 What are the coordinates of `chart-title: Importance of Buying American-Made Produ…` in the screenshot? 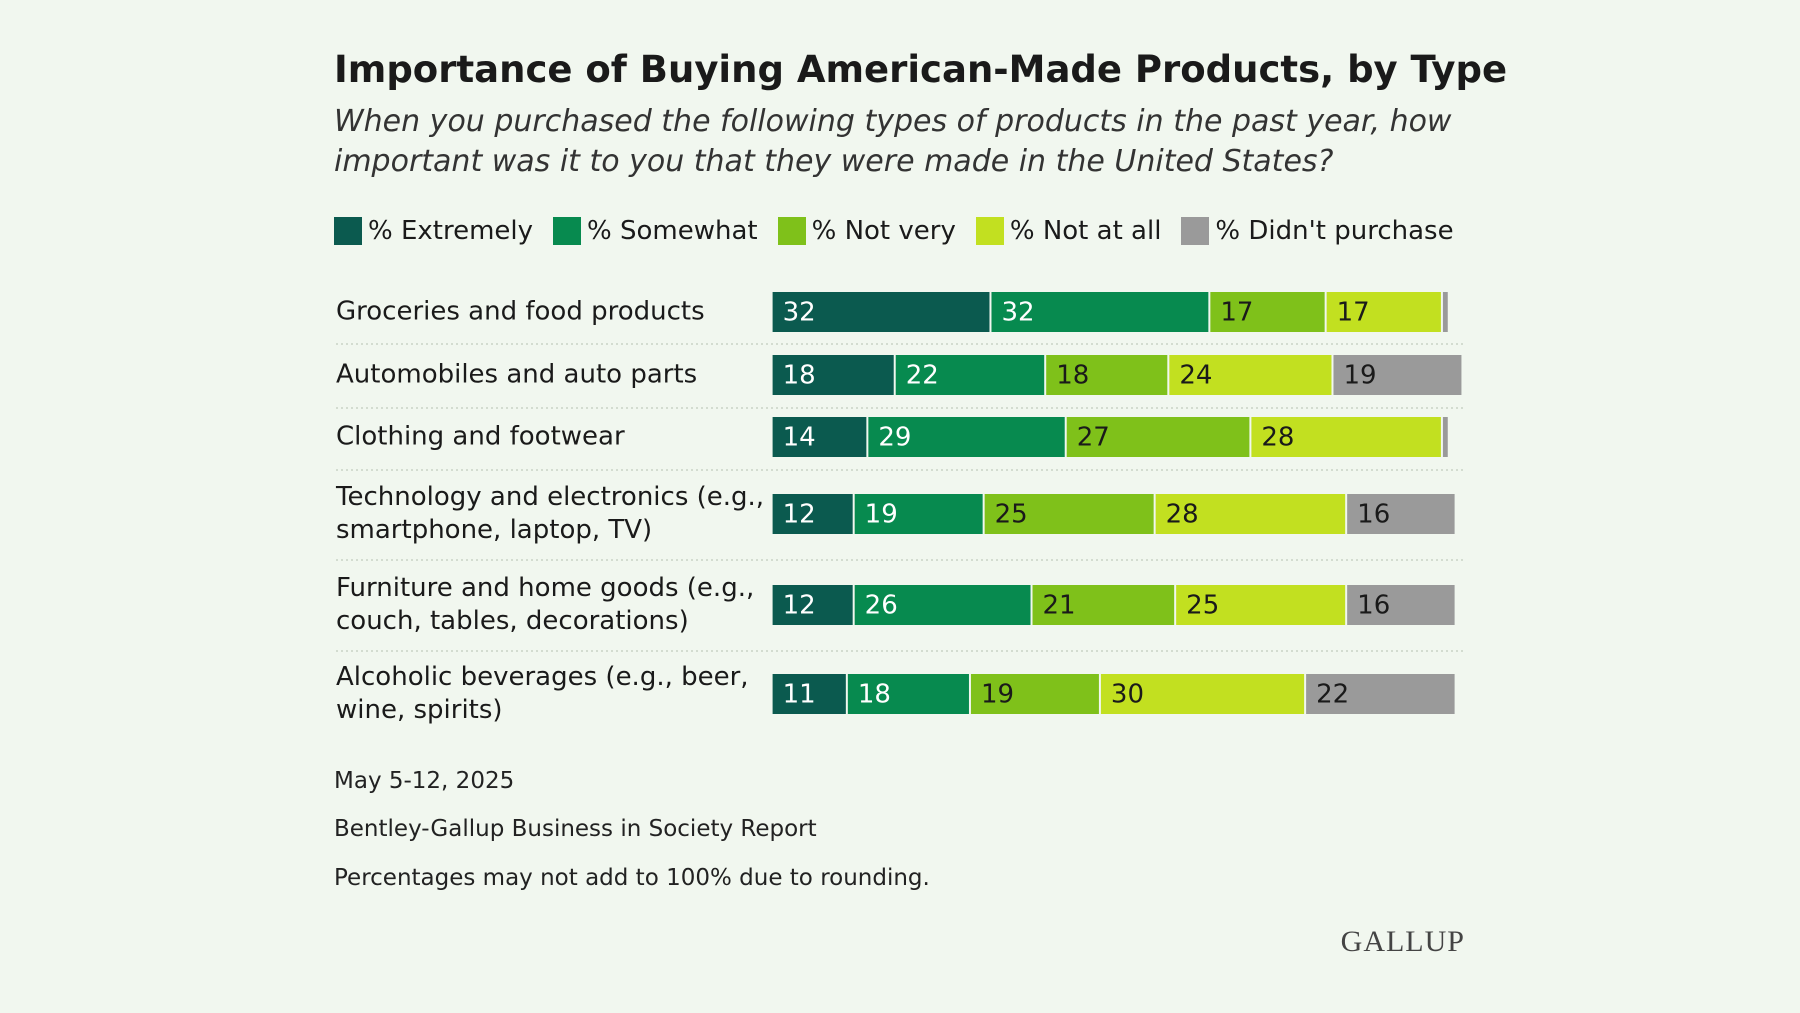 It's located at (921, 69).